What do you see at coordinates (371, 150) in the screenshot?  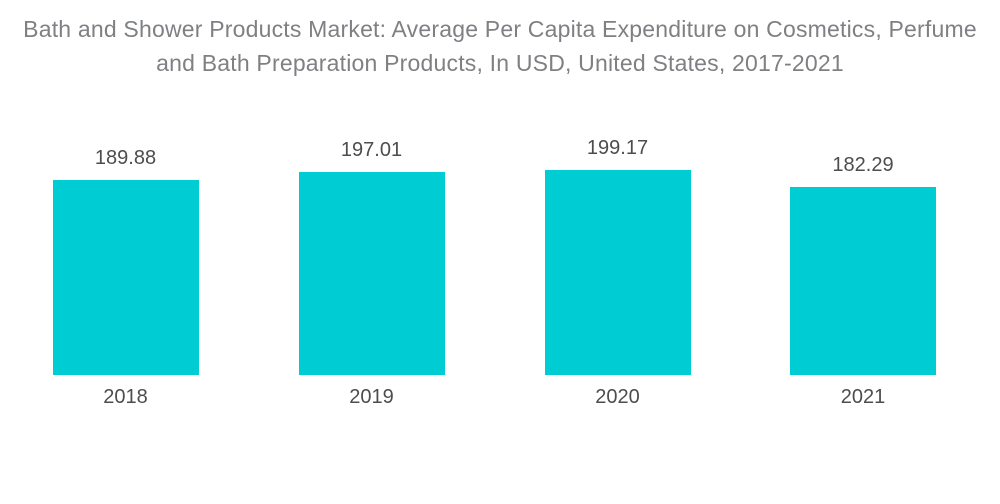 I see `bar-value-label: 197.01` at bounding box center [371, 150].